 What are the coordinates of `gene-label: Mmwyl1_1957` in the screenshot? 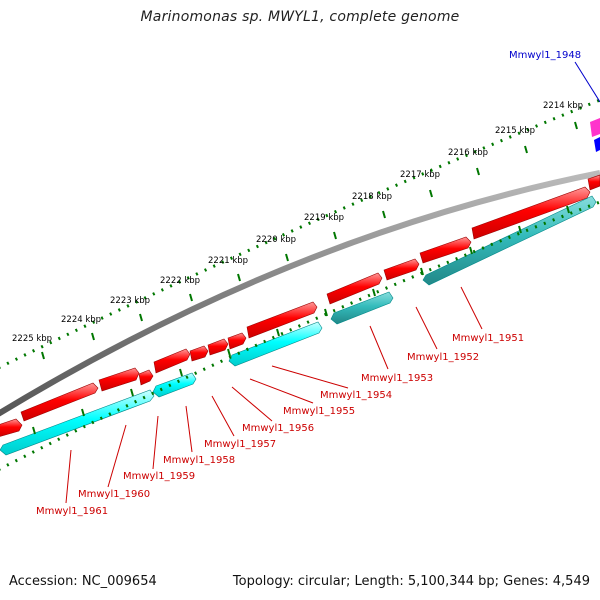 It's located at (240, 444).